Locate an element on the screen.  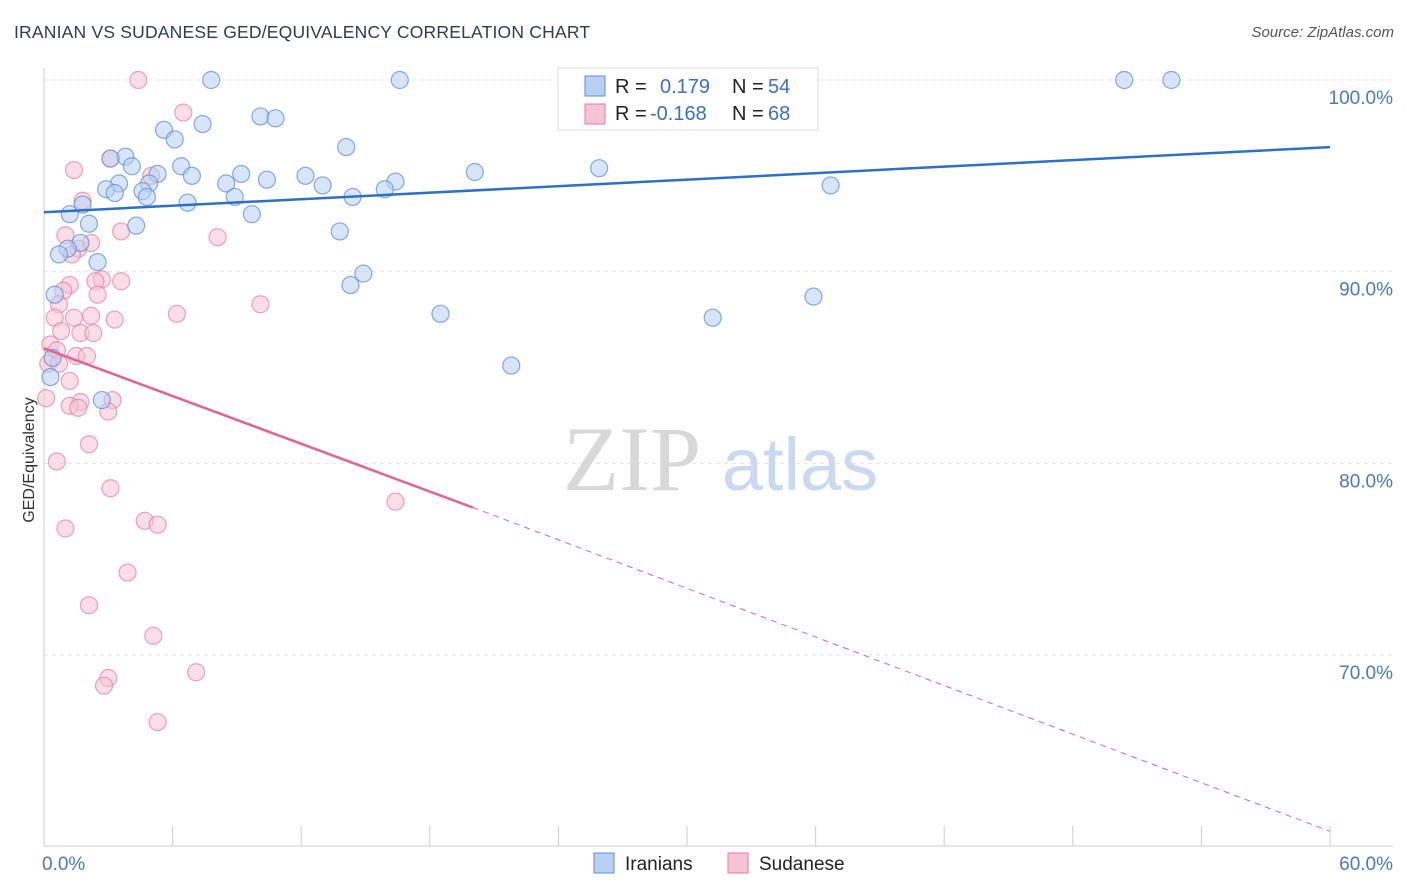
legend-pink-n-value: 68 is located at coordinates (779, 114).